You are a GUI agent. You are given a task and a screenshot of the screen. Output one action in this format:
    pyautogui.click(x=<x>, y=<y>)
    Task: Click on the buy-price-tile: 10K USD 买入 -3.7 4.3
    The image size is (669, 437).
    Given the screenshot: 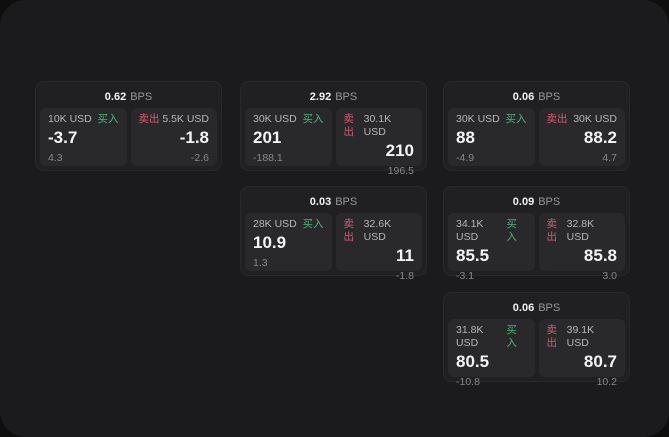 What is the action you would take?
    pyautogui.click(x=83, y=137)
    